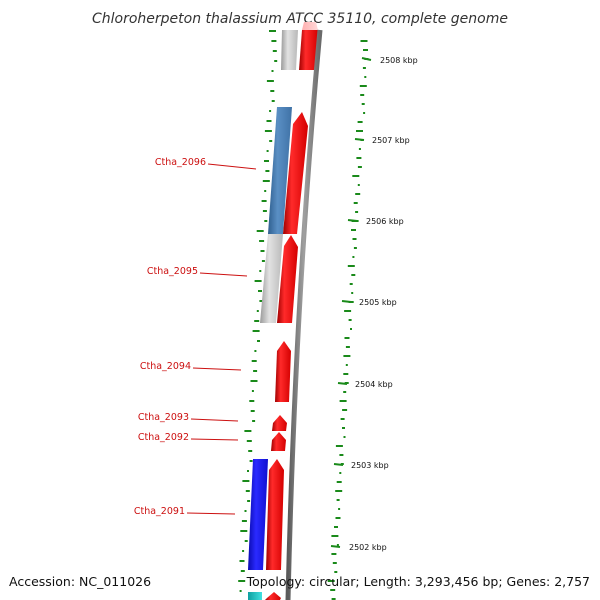 The height and width of the screenshot is (600, 600). I want to click on gene-track, so click(291, 311).